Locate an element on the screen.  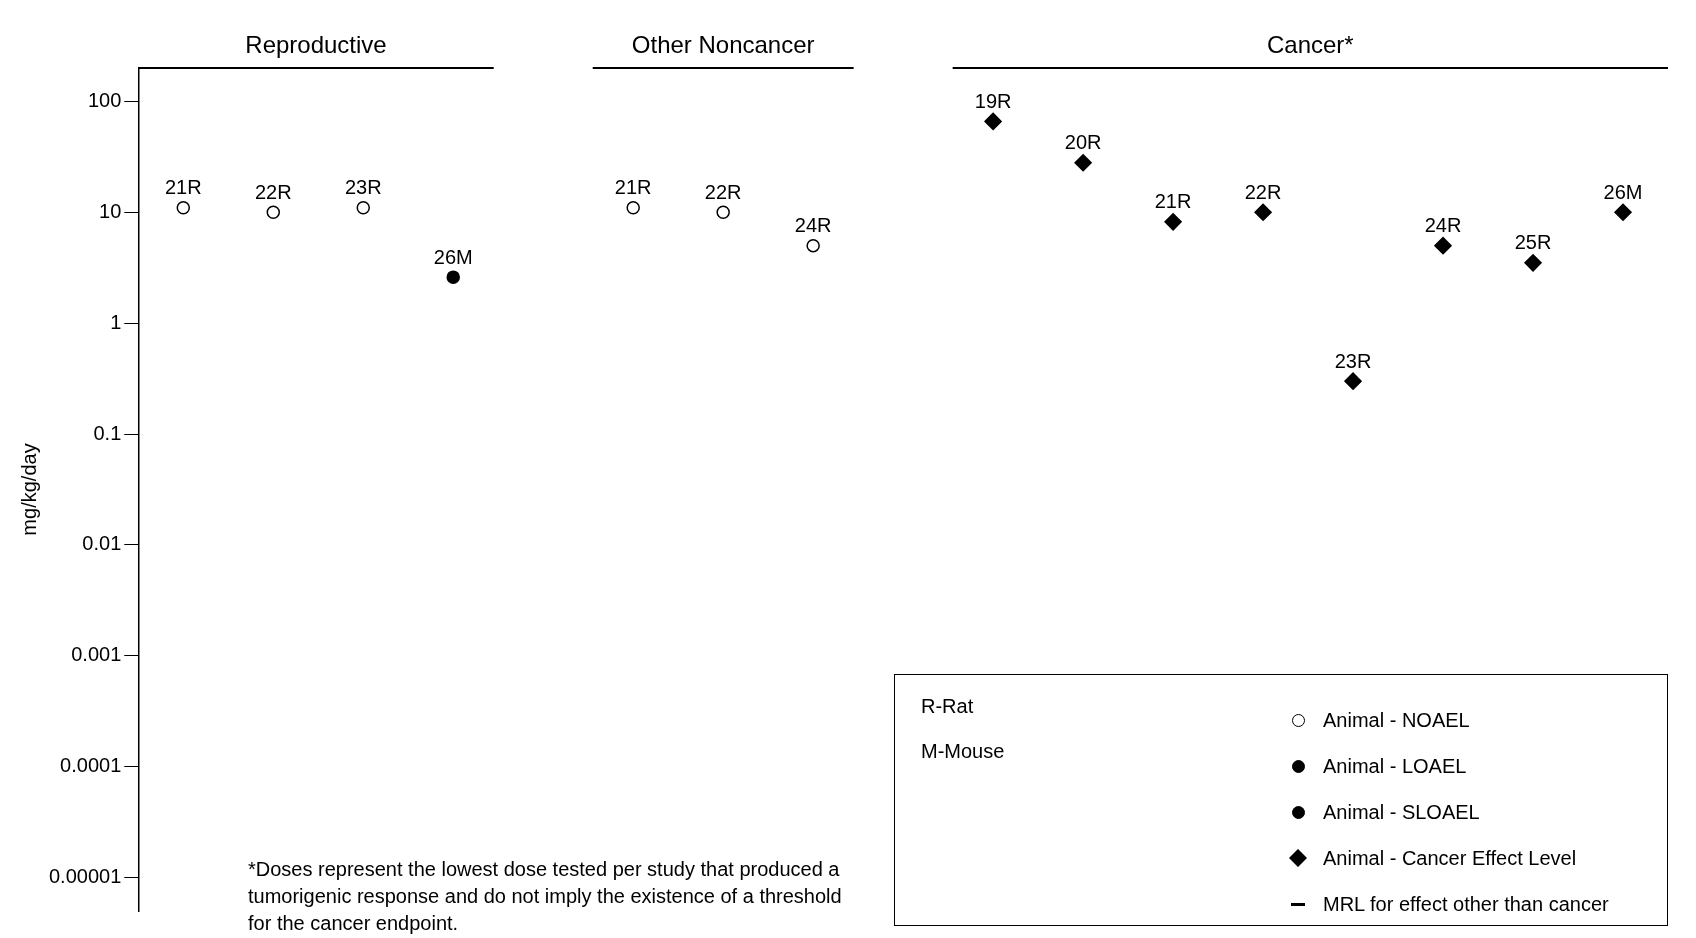
text: Other Noncancer is located at coordinates (723, 44).